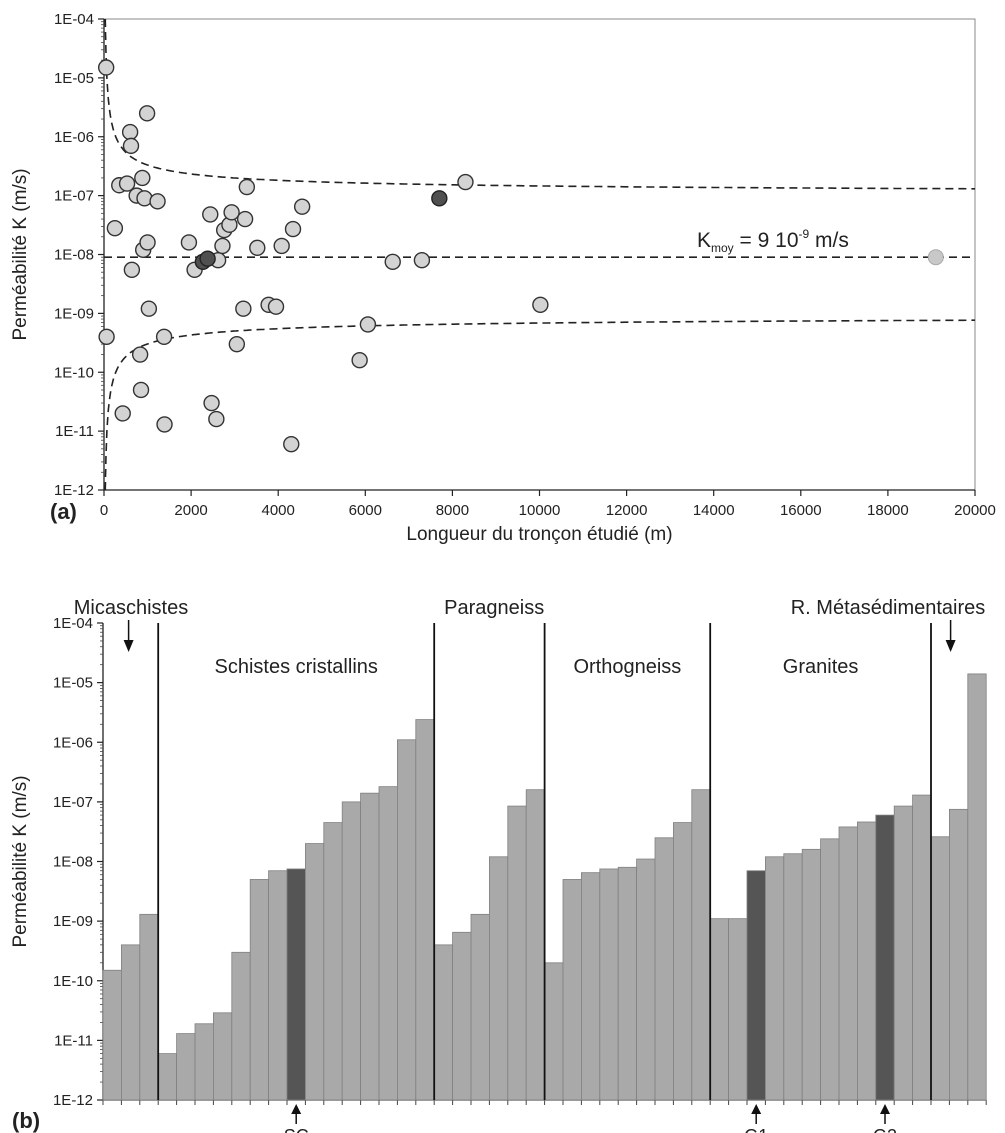 This screenshot has height=1133, width=1005. I want to click on panel-a-y-axis-label: Perméabilité K (m/s), so click(20, 254).